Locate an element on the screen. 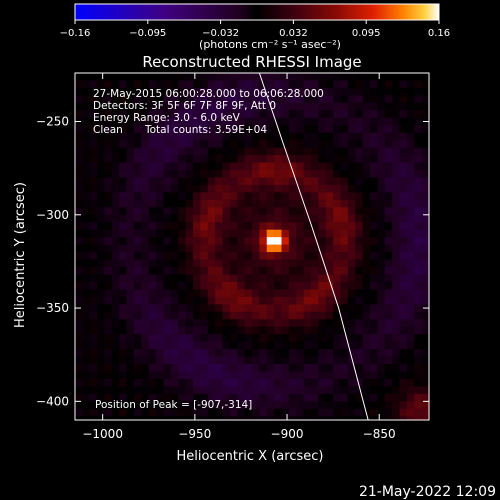 The width and height of the screenshot is (500, 500). colorbar-unit-label: (photons cm⁻² s⁻¹ asec⁻²) is located at coordinates (270, 44).